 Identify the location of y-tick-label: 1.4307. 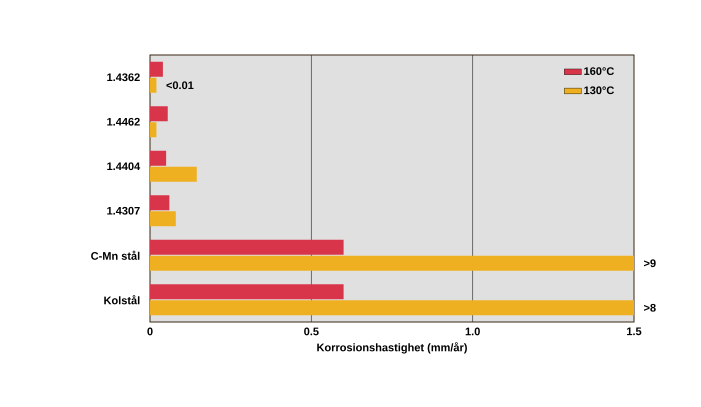
(123, 210).